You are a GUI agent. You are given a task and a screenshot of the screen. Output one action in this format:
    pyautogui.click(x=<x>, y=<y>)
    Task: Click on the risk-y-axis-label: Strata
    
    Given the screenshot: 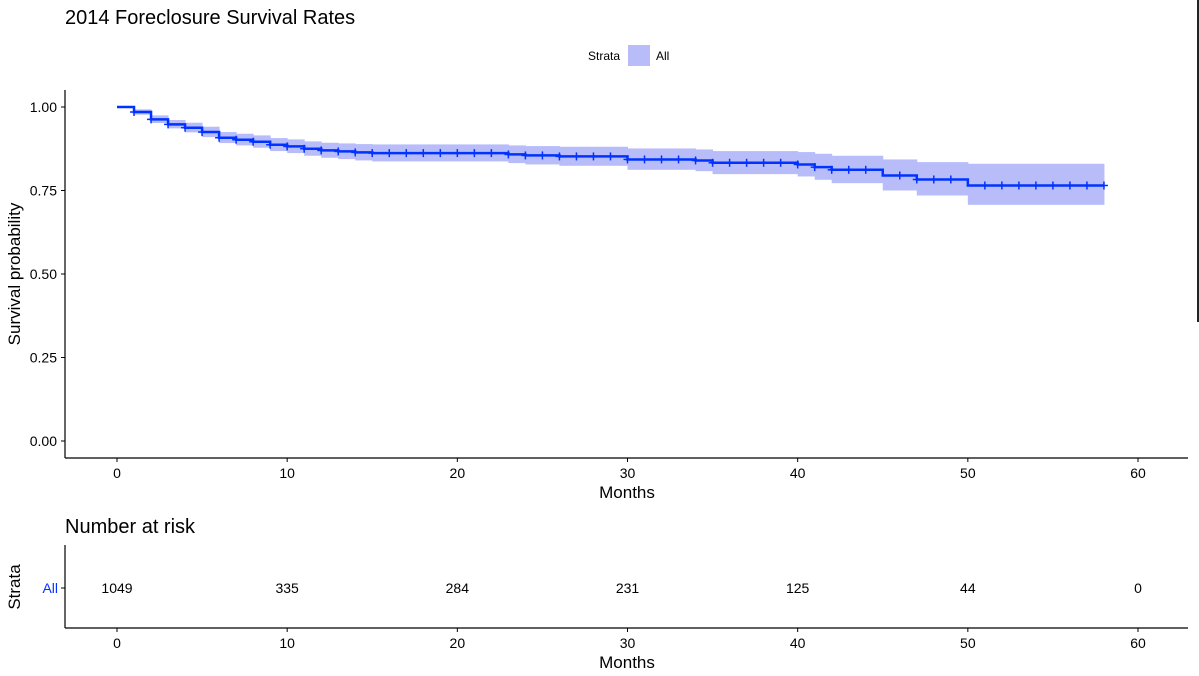 What is the action you would take?
    pyautogui.click(x=14, y=587)
    